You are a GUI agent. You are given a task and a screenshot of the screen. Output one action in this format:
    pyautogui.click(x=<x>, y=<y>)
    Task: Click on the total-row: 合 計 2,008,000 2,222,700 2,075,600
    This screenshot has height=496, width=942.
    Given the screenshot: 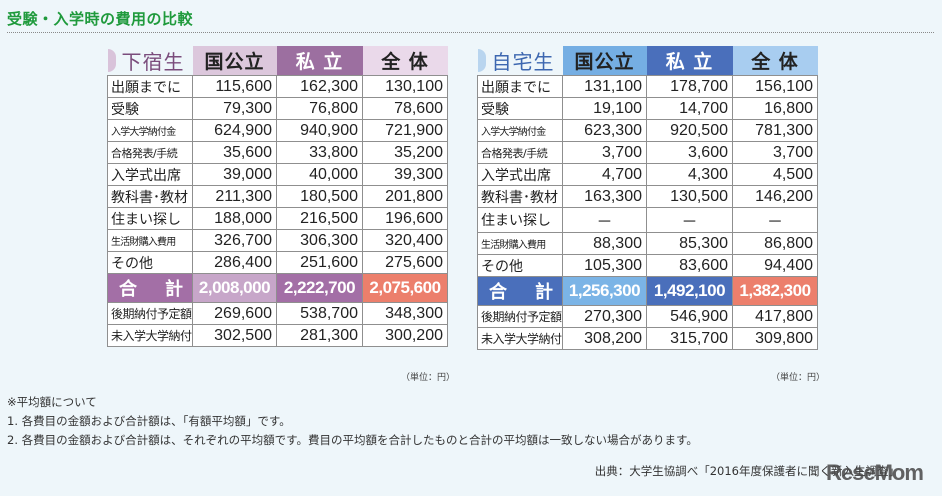 What is the action you would take?
    pyautogui.click(x=277, y=288)
    